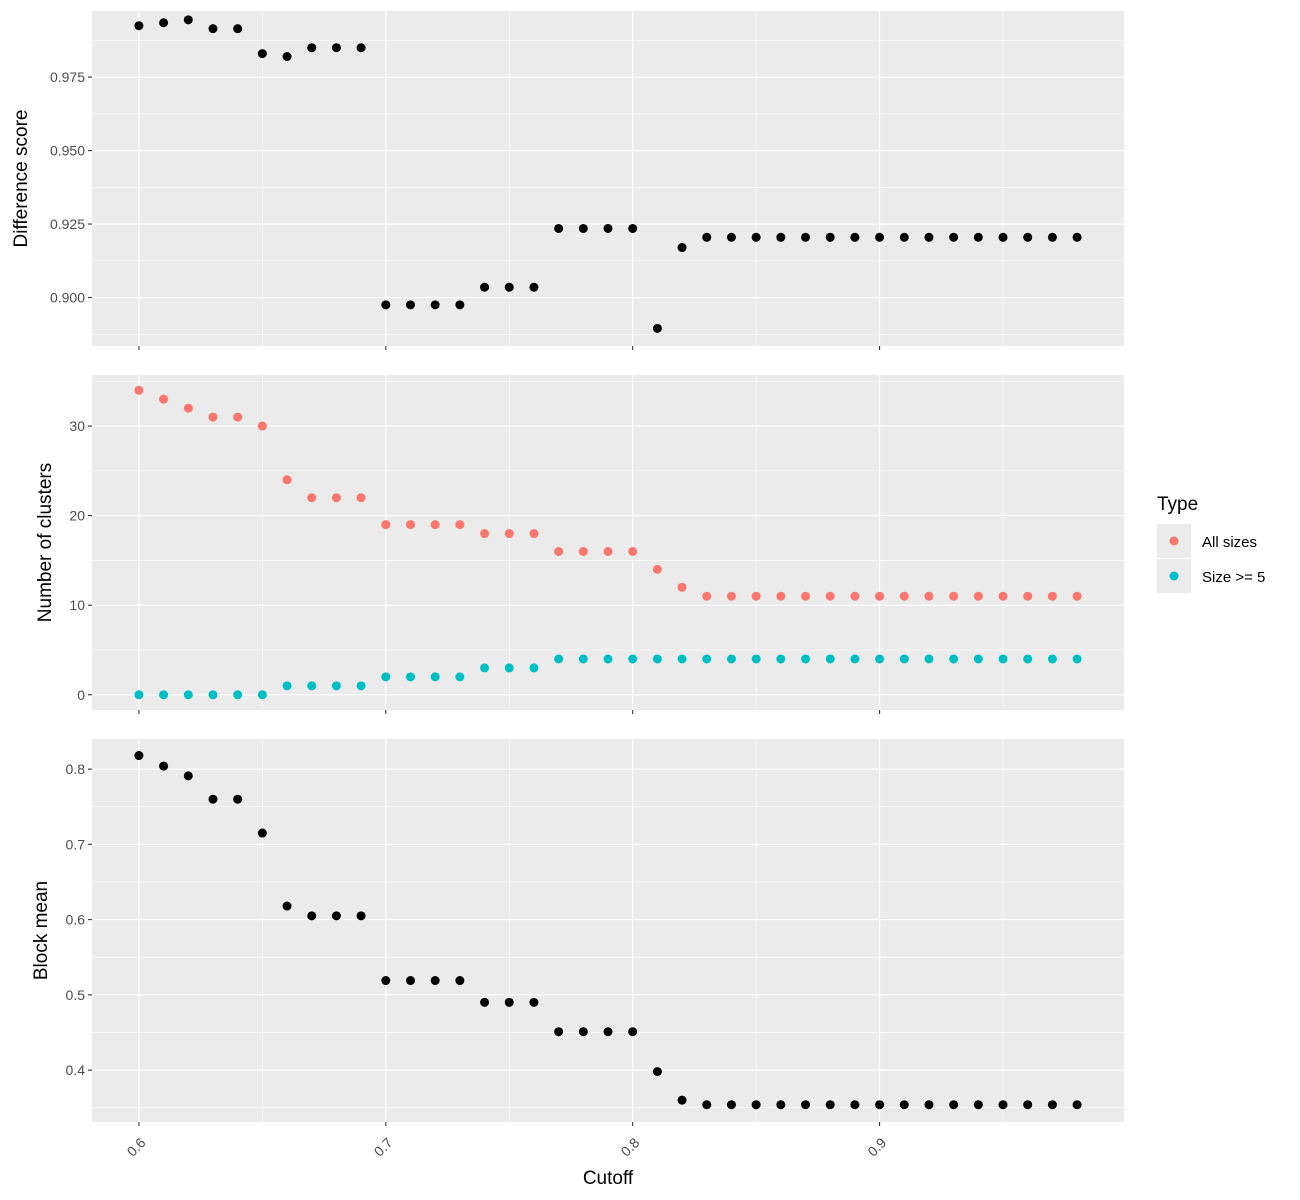 Image resolution: width=1300 pixels, height=1200 pixels. I want to click on x-tick-label: 0.7, so click(382, 1146).